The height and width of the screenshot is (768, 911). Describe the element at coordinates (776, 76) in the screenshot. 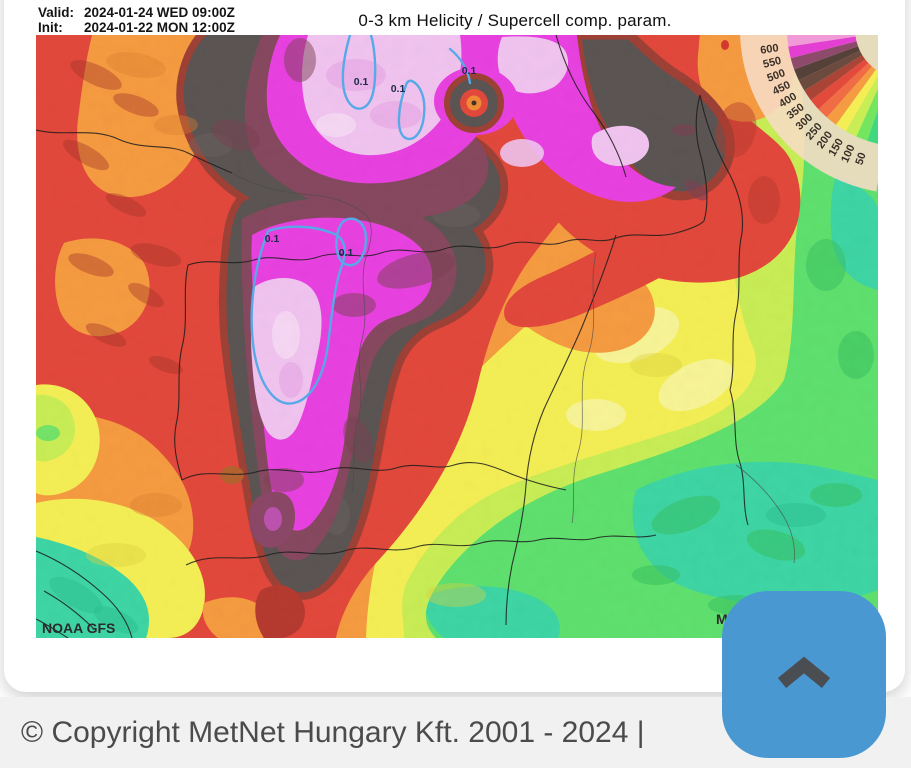

I see `legend-tick-label: 500` at that location.